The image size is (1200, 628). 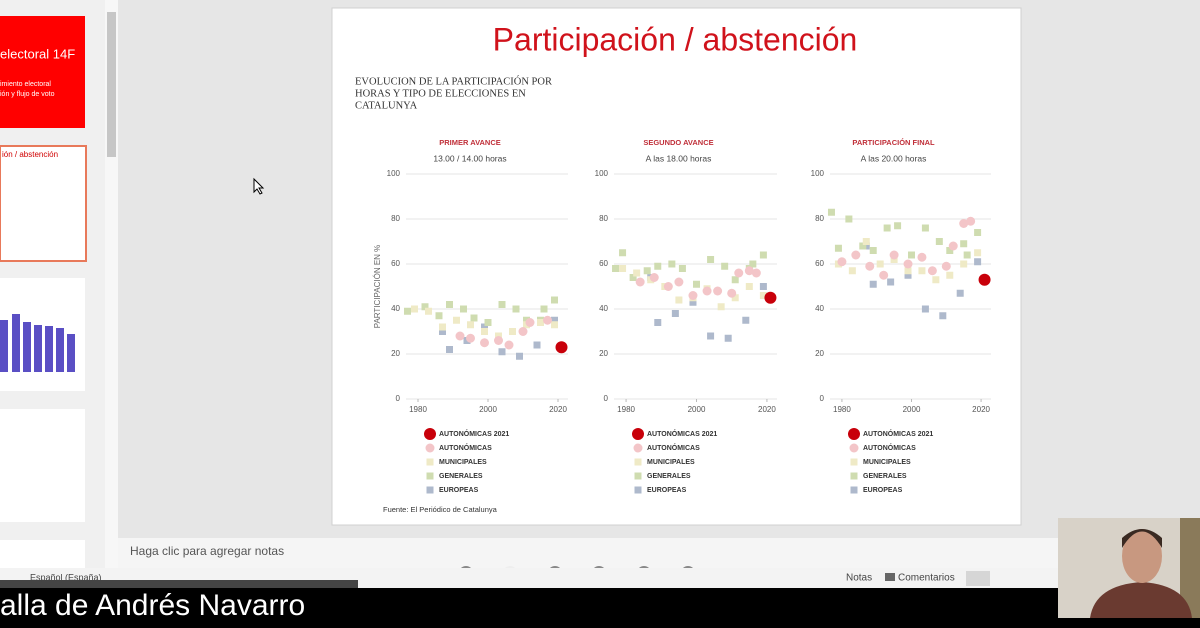 I want to click on webcam-person, so click(x=1141, y=600).